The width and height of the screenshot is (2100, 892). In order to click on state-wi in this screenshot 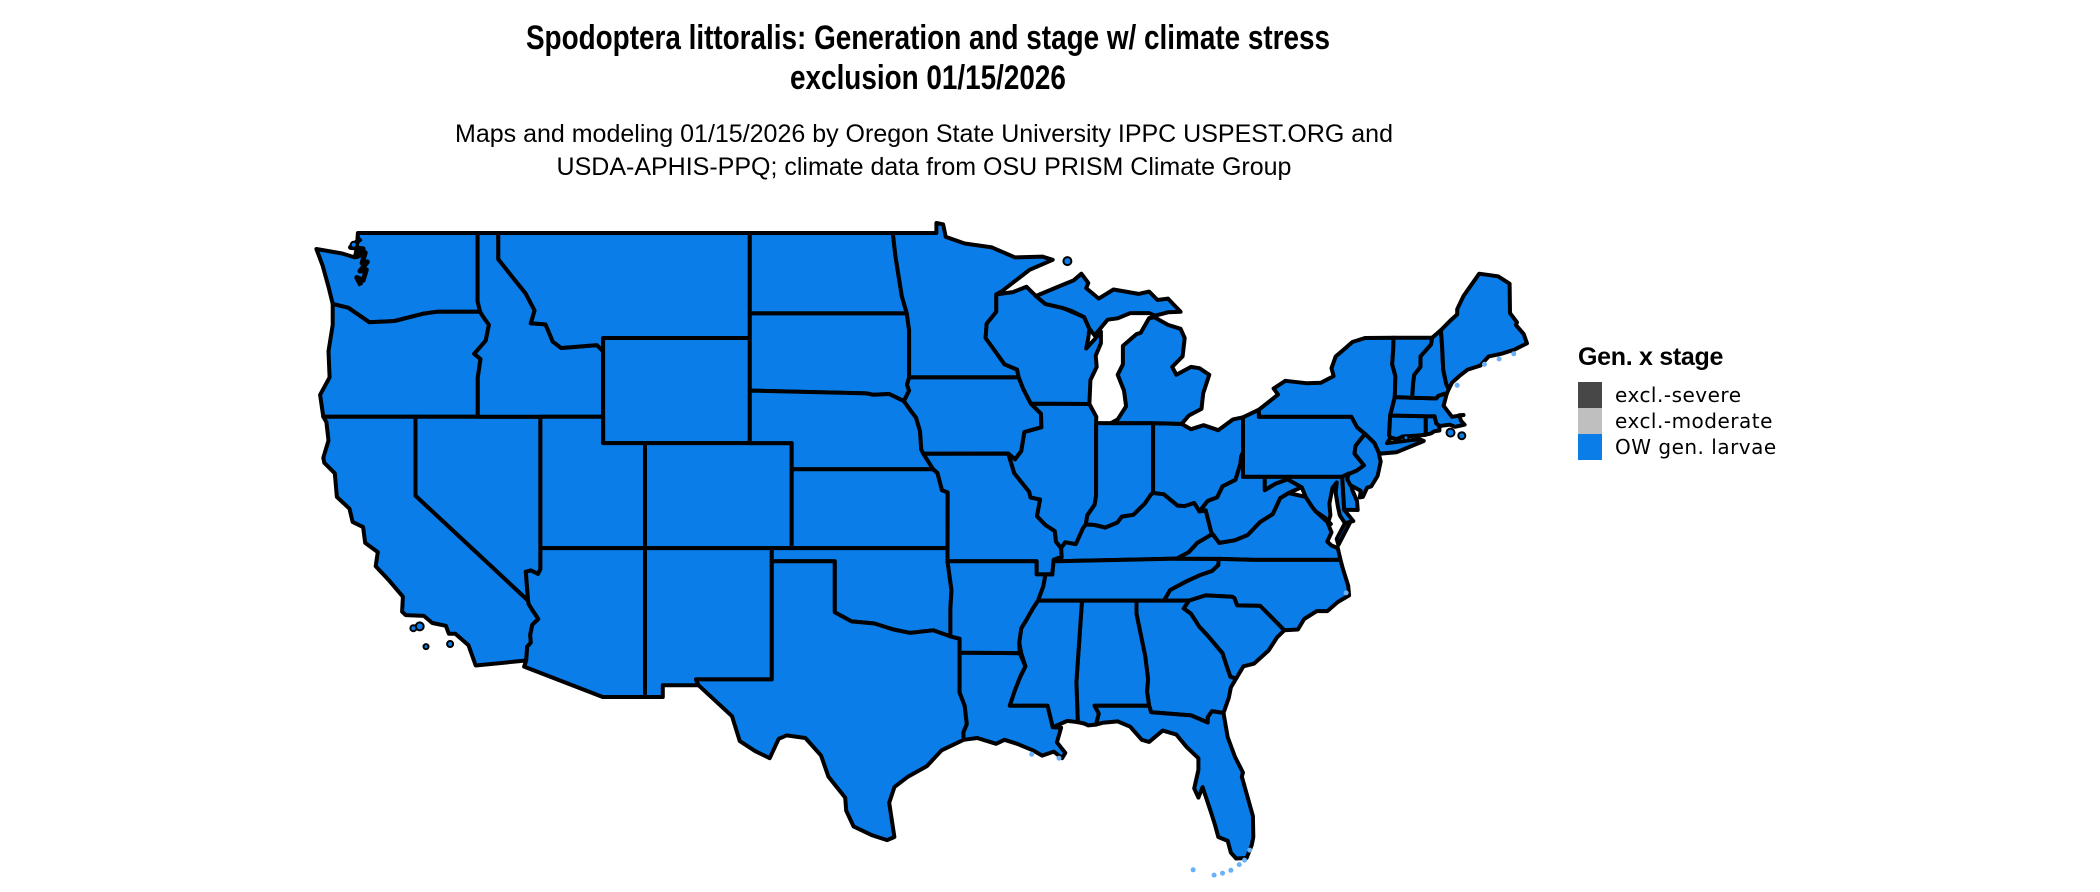, I will do `click(1043, 345)`.